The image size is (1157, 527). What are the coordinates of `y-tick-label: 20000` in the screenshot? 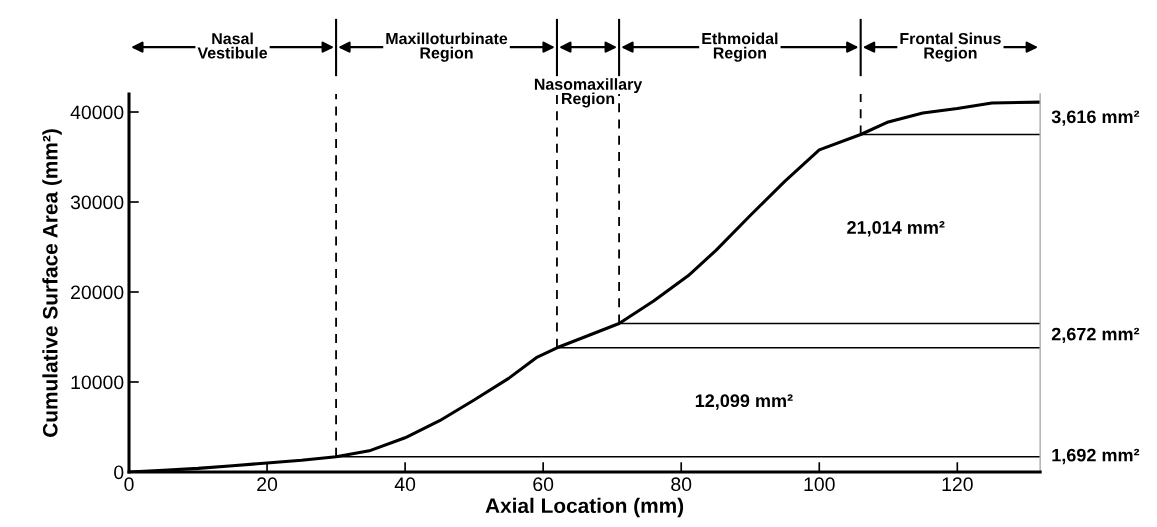 It's located at (97, 292).